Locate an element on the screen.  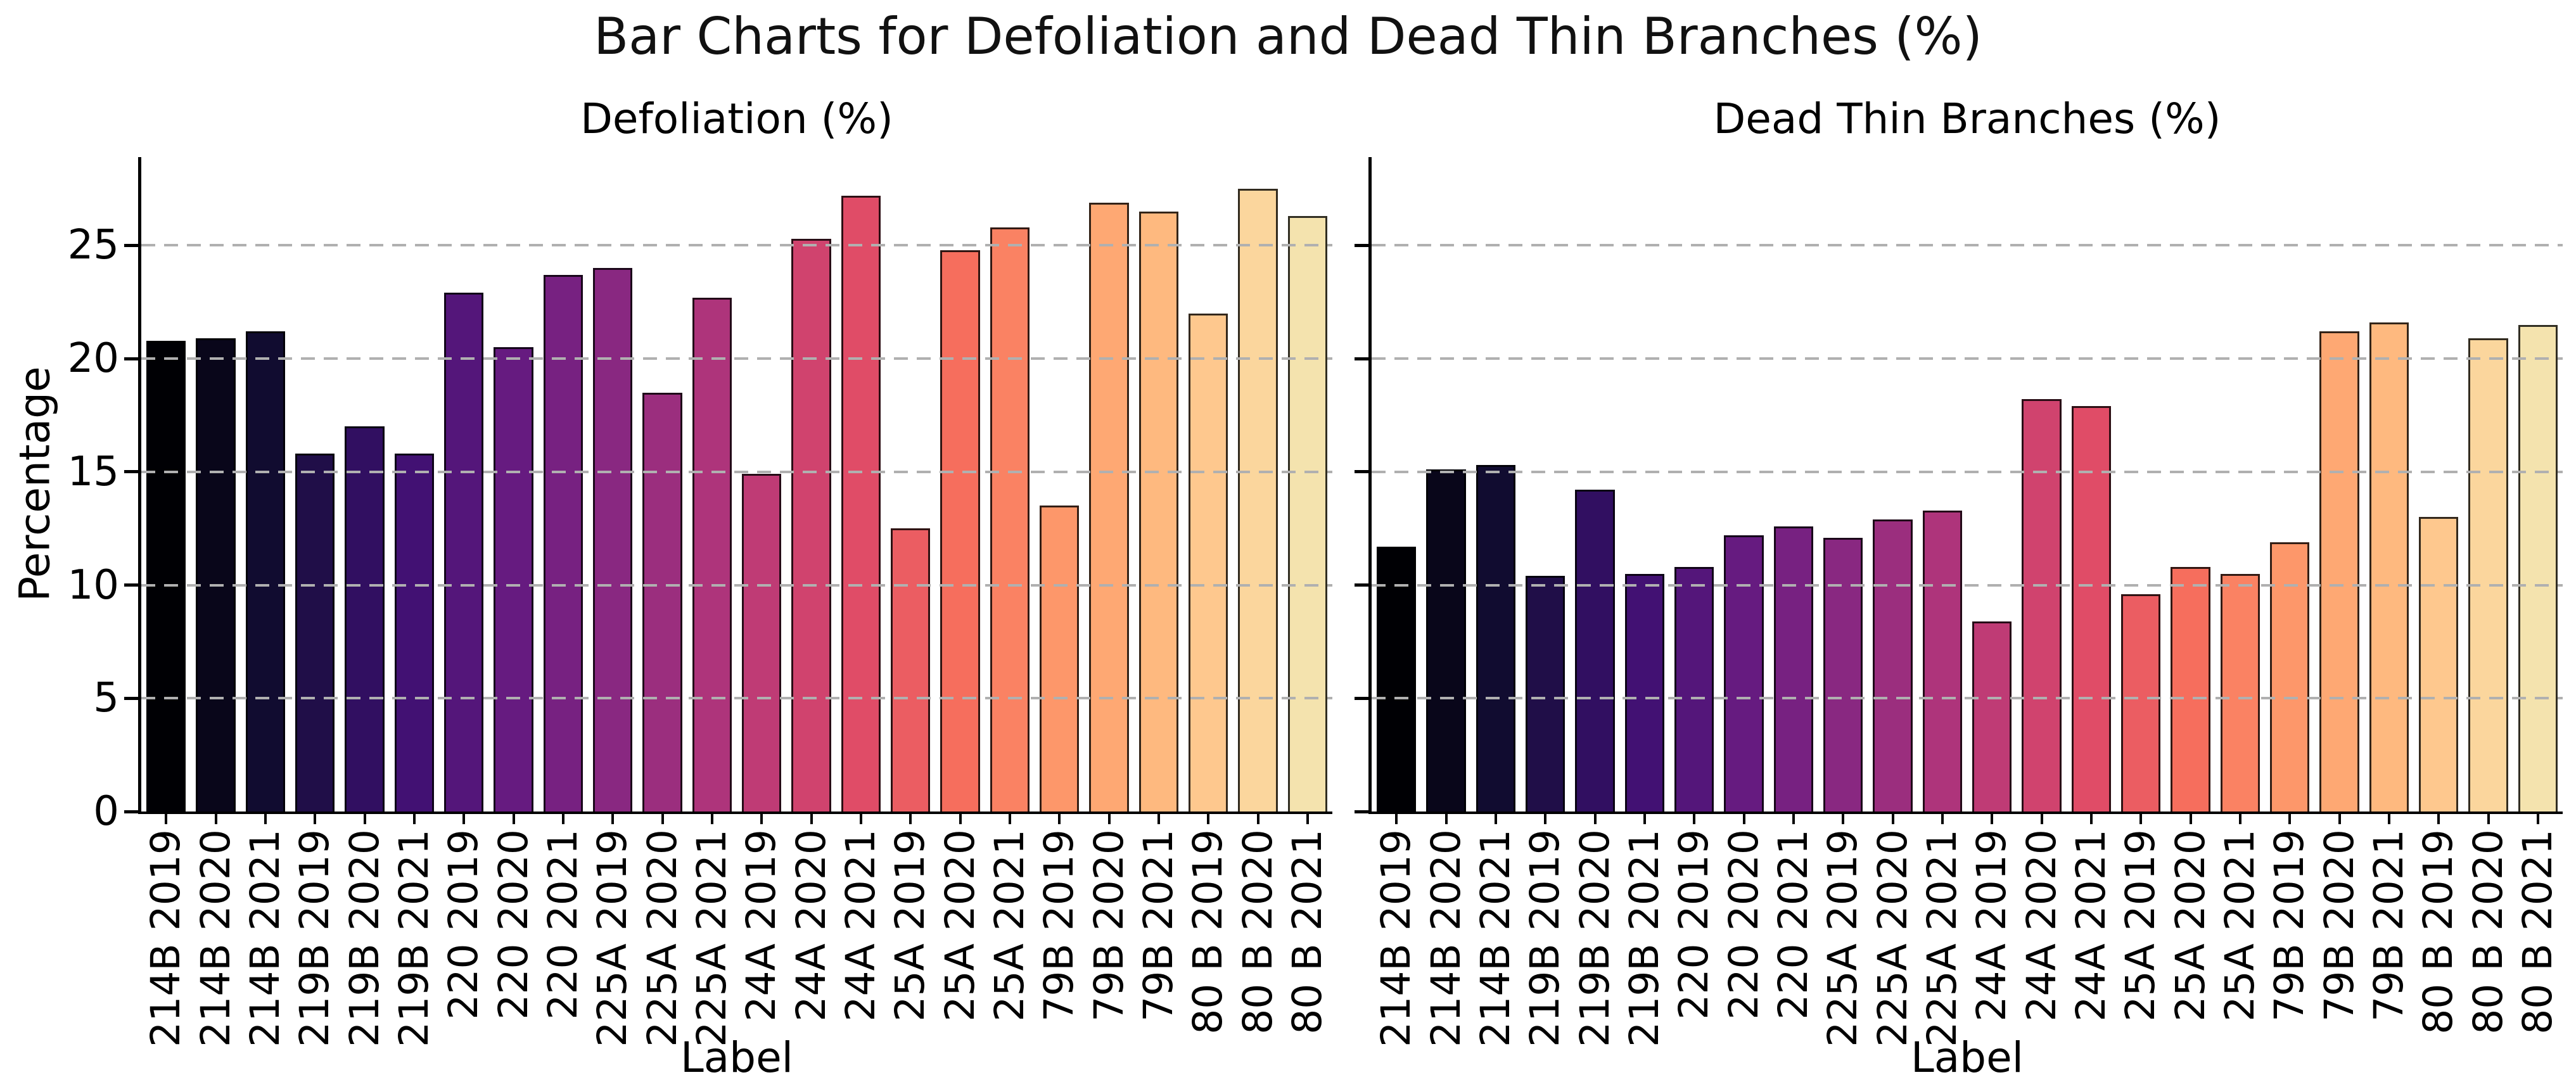
y-tick-label: 0 is located at coordinates (106, 811).